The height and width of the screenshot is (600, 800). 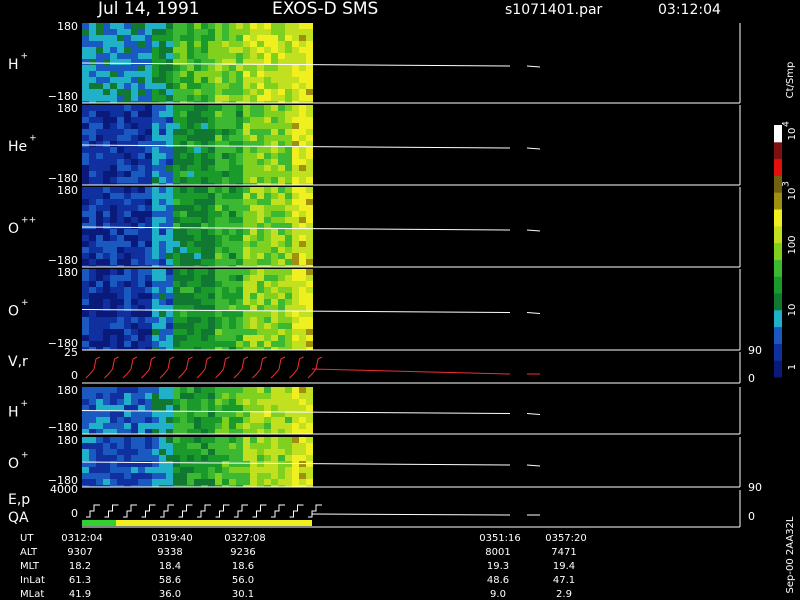 What do you see at coordinates (148, 9) in the screenshot?
I see `date: Jul 14, 1991` at bounding box center [148, 9].